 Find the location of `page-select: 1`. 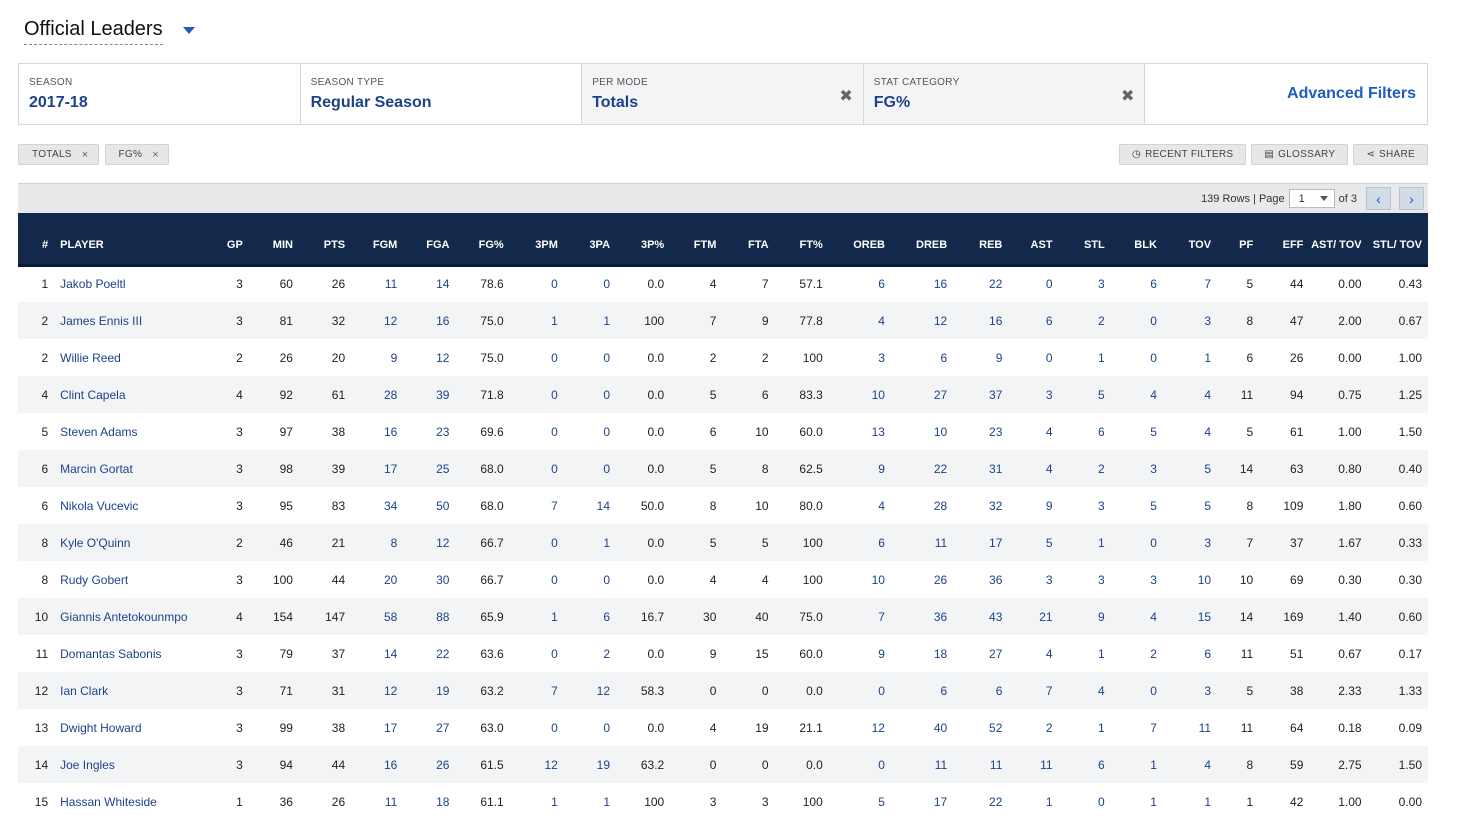

page-select: 1 is located at coordinates (1311, 198).